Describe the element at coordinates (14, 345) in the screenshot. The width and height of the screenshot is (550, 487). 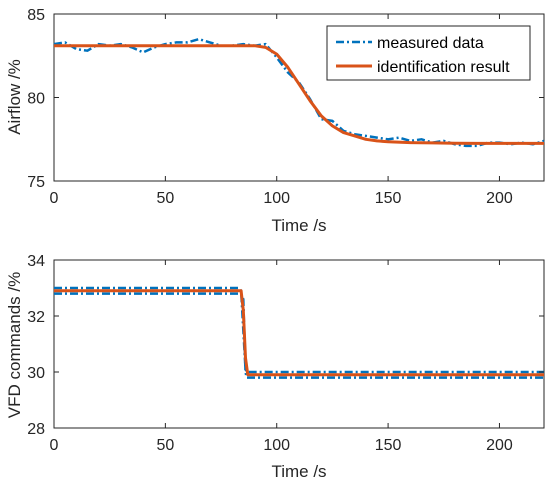
I see `vfd-y-axis-label: VFD commands /%` at that location.